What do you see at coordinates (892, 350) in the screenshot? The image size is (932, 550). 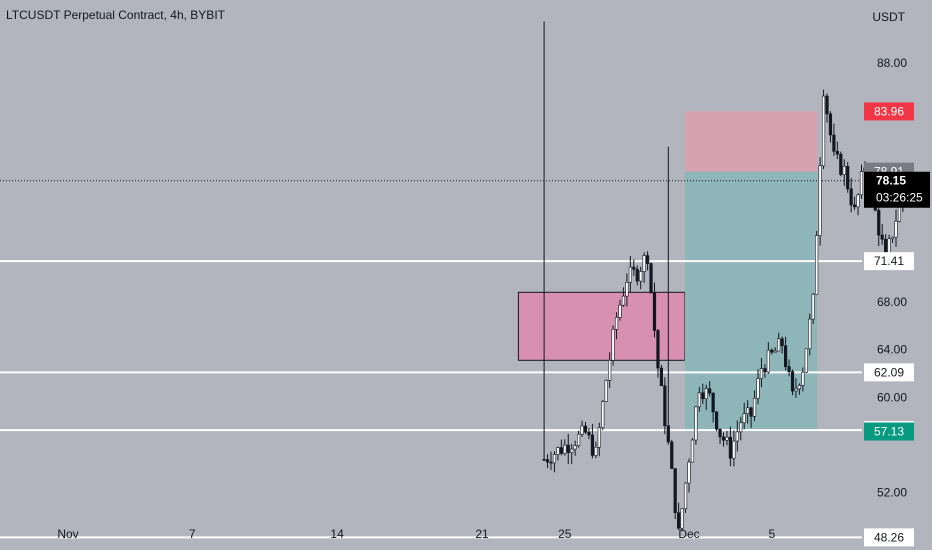 I see `y-tick-label-2: 64.00` at bounding box center [892, 350].